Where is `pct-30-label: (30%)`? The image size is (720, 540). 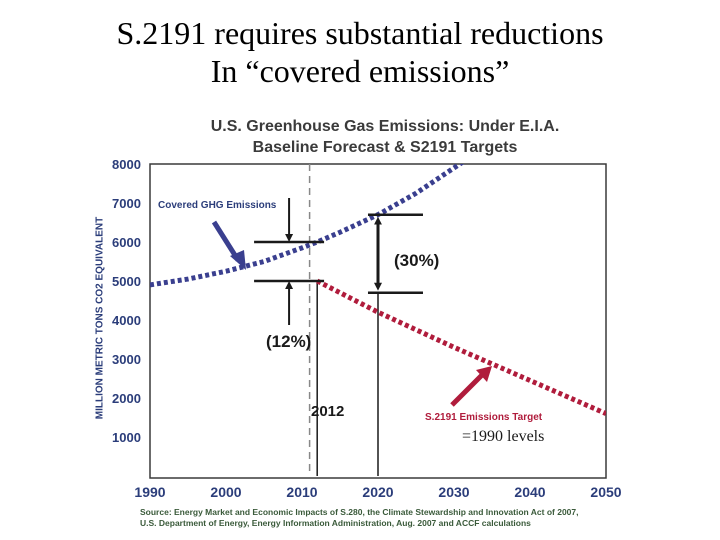
pct-30-label: (30%) is located at coordinates (416, 260).